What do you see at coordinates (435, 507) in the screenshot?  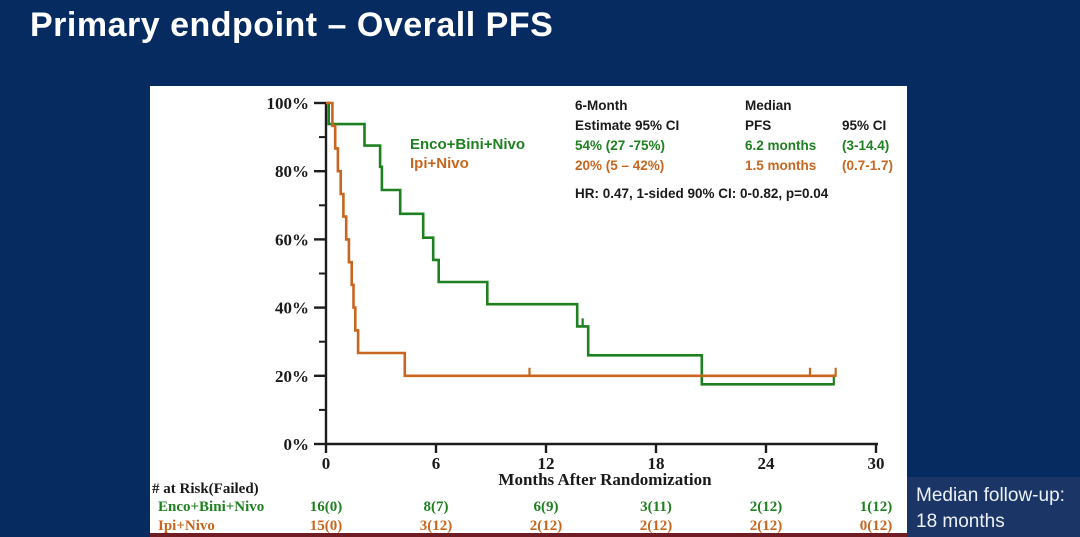 I see `risk-value: 8(7)` at bounding box center [435, 507].